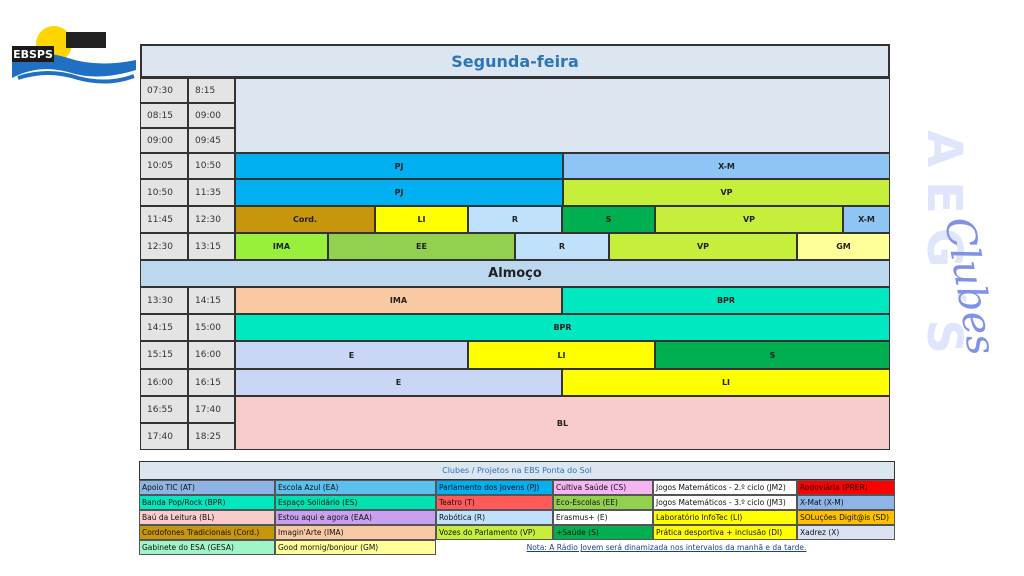 The height and width of the screenshot is (576, 1024). I want to click on time-end: 16:15, so click(211, 382).